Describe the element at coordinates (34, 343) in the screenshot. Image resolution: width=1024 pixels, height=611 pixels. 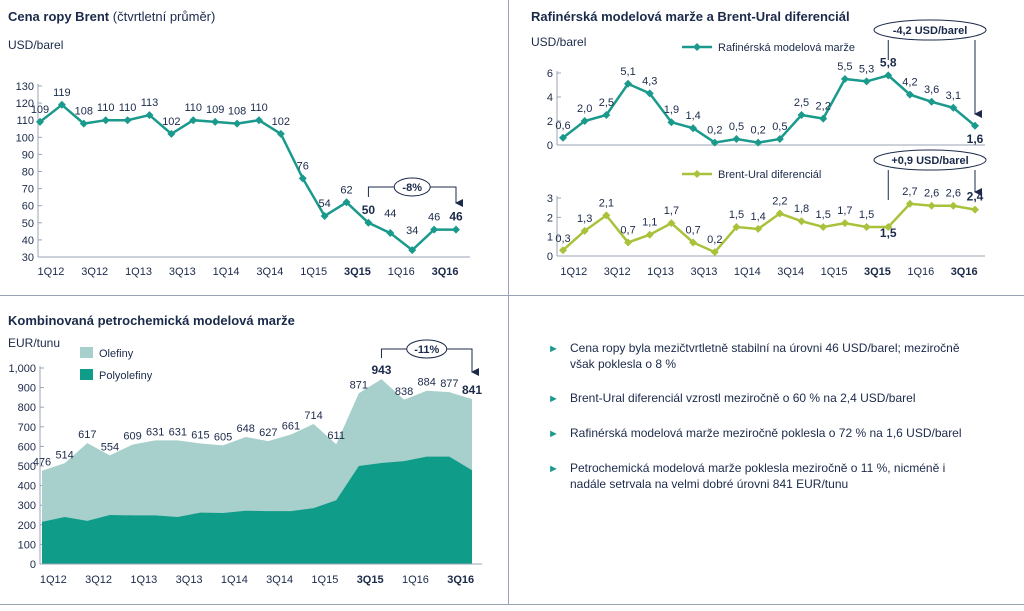
I see `petrochem-unit: EUR/tunu` at that location.